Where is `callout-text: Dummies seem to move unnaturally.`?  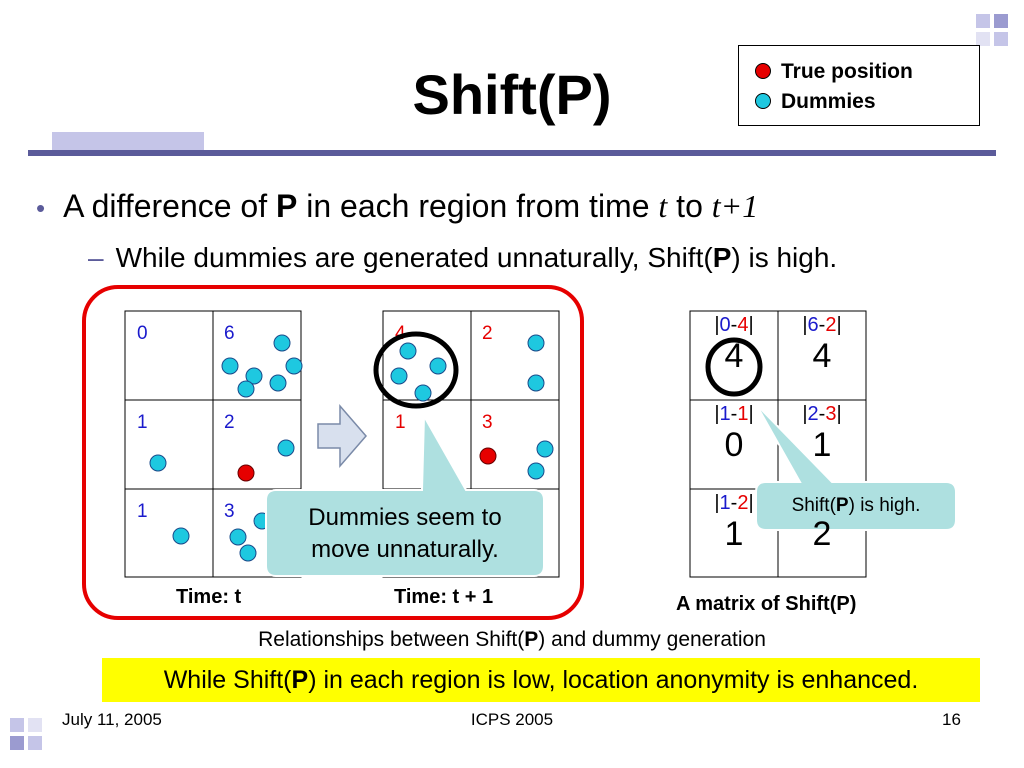 callout-text: Dummies seem to move unnaturally. is located at coordinates (405, 533).